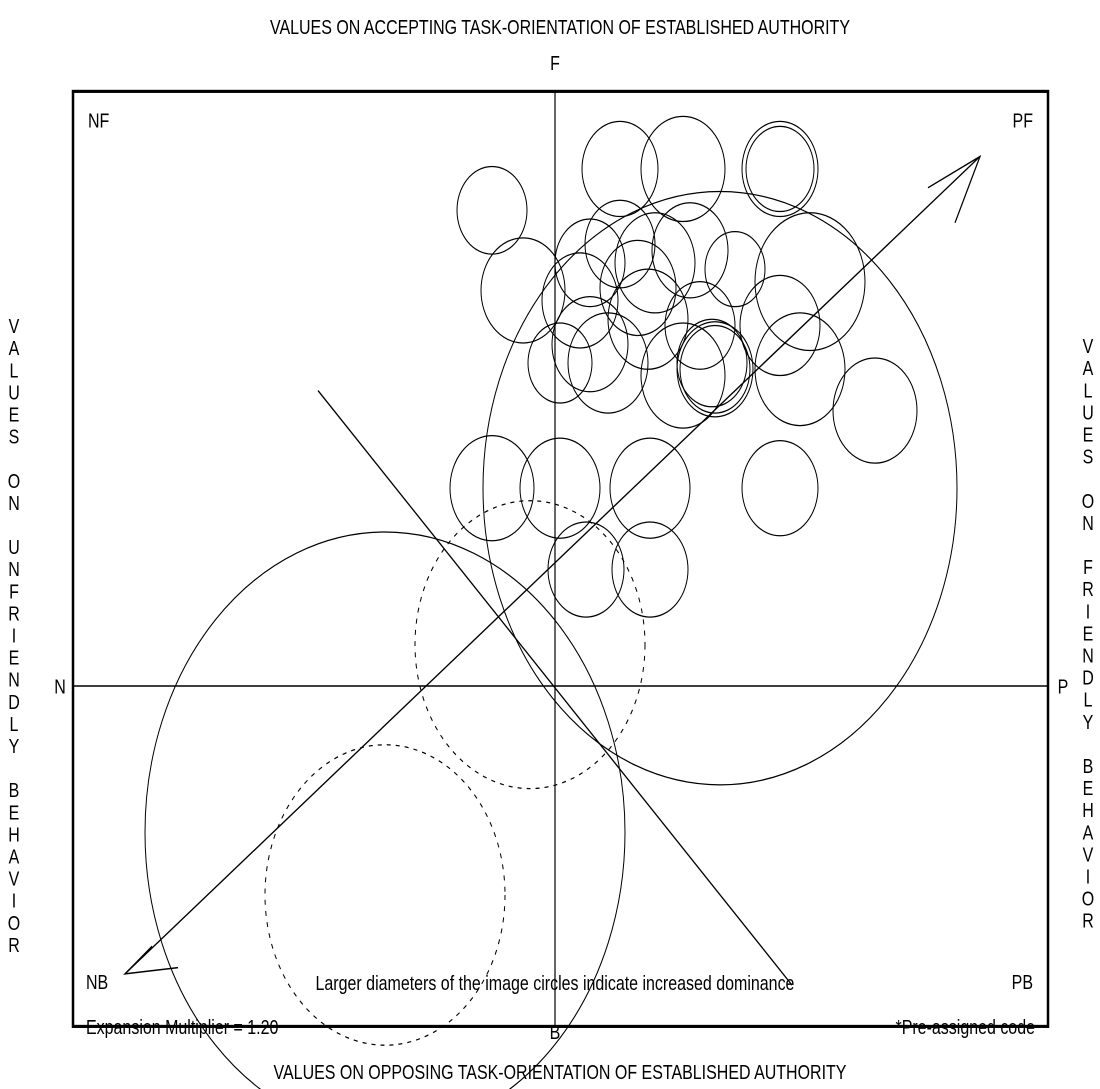 Image resolution: width=1100 pixels, height=1089 pixels. What do you see at coordinates (555, 63) in the screenshot?
I see `axis-label-f: F` at bounding box center [555, 63].